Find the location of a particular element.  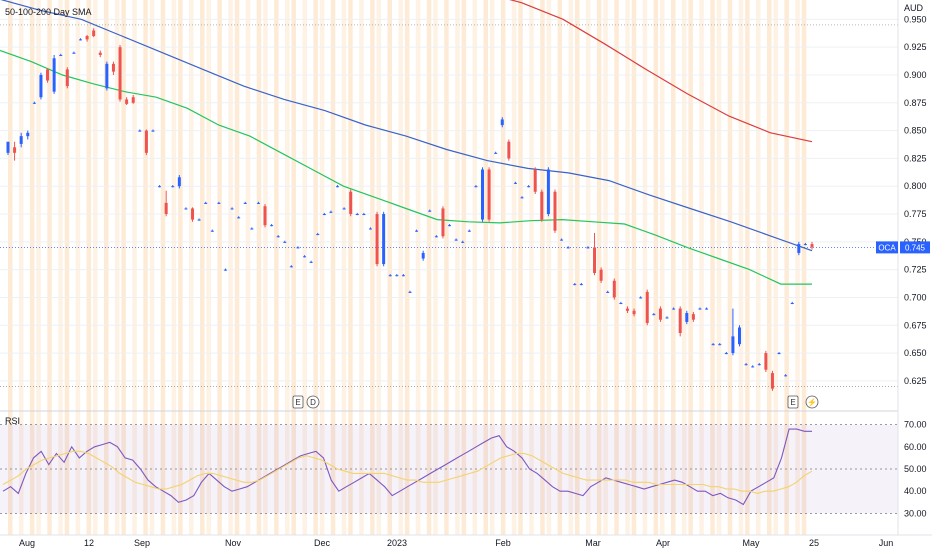

price-tick-label: 0.925 is located at coordinates (915, 47).